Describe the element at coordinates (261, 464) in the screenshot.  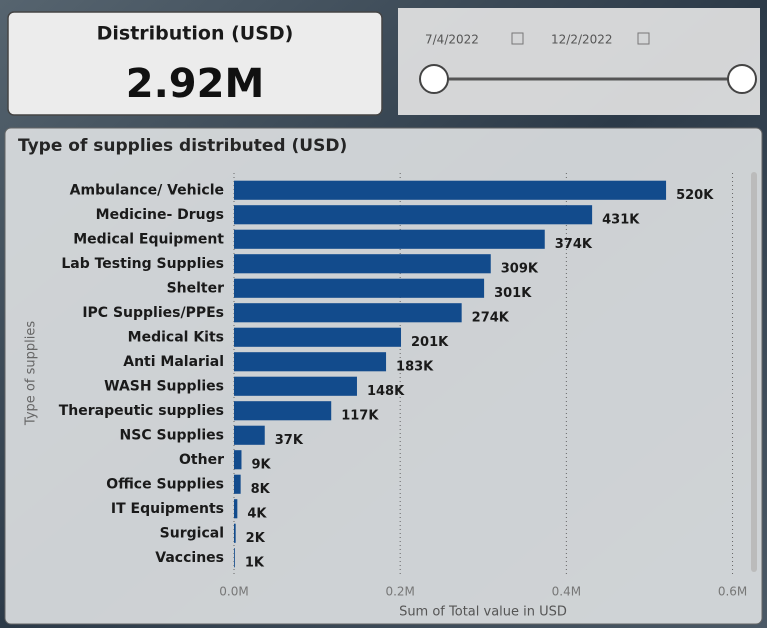
I see `value-label: 9K` at that location.